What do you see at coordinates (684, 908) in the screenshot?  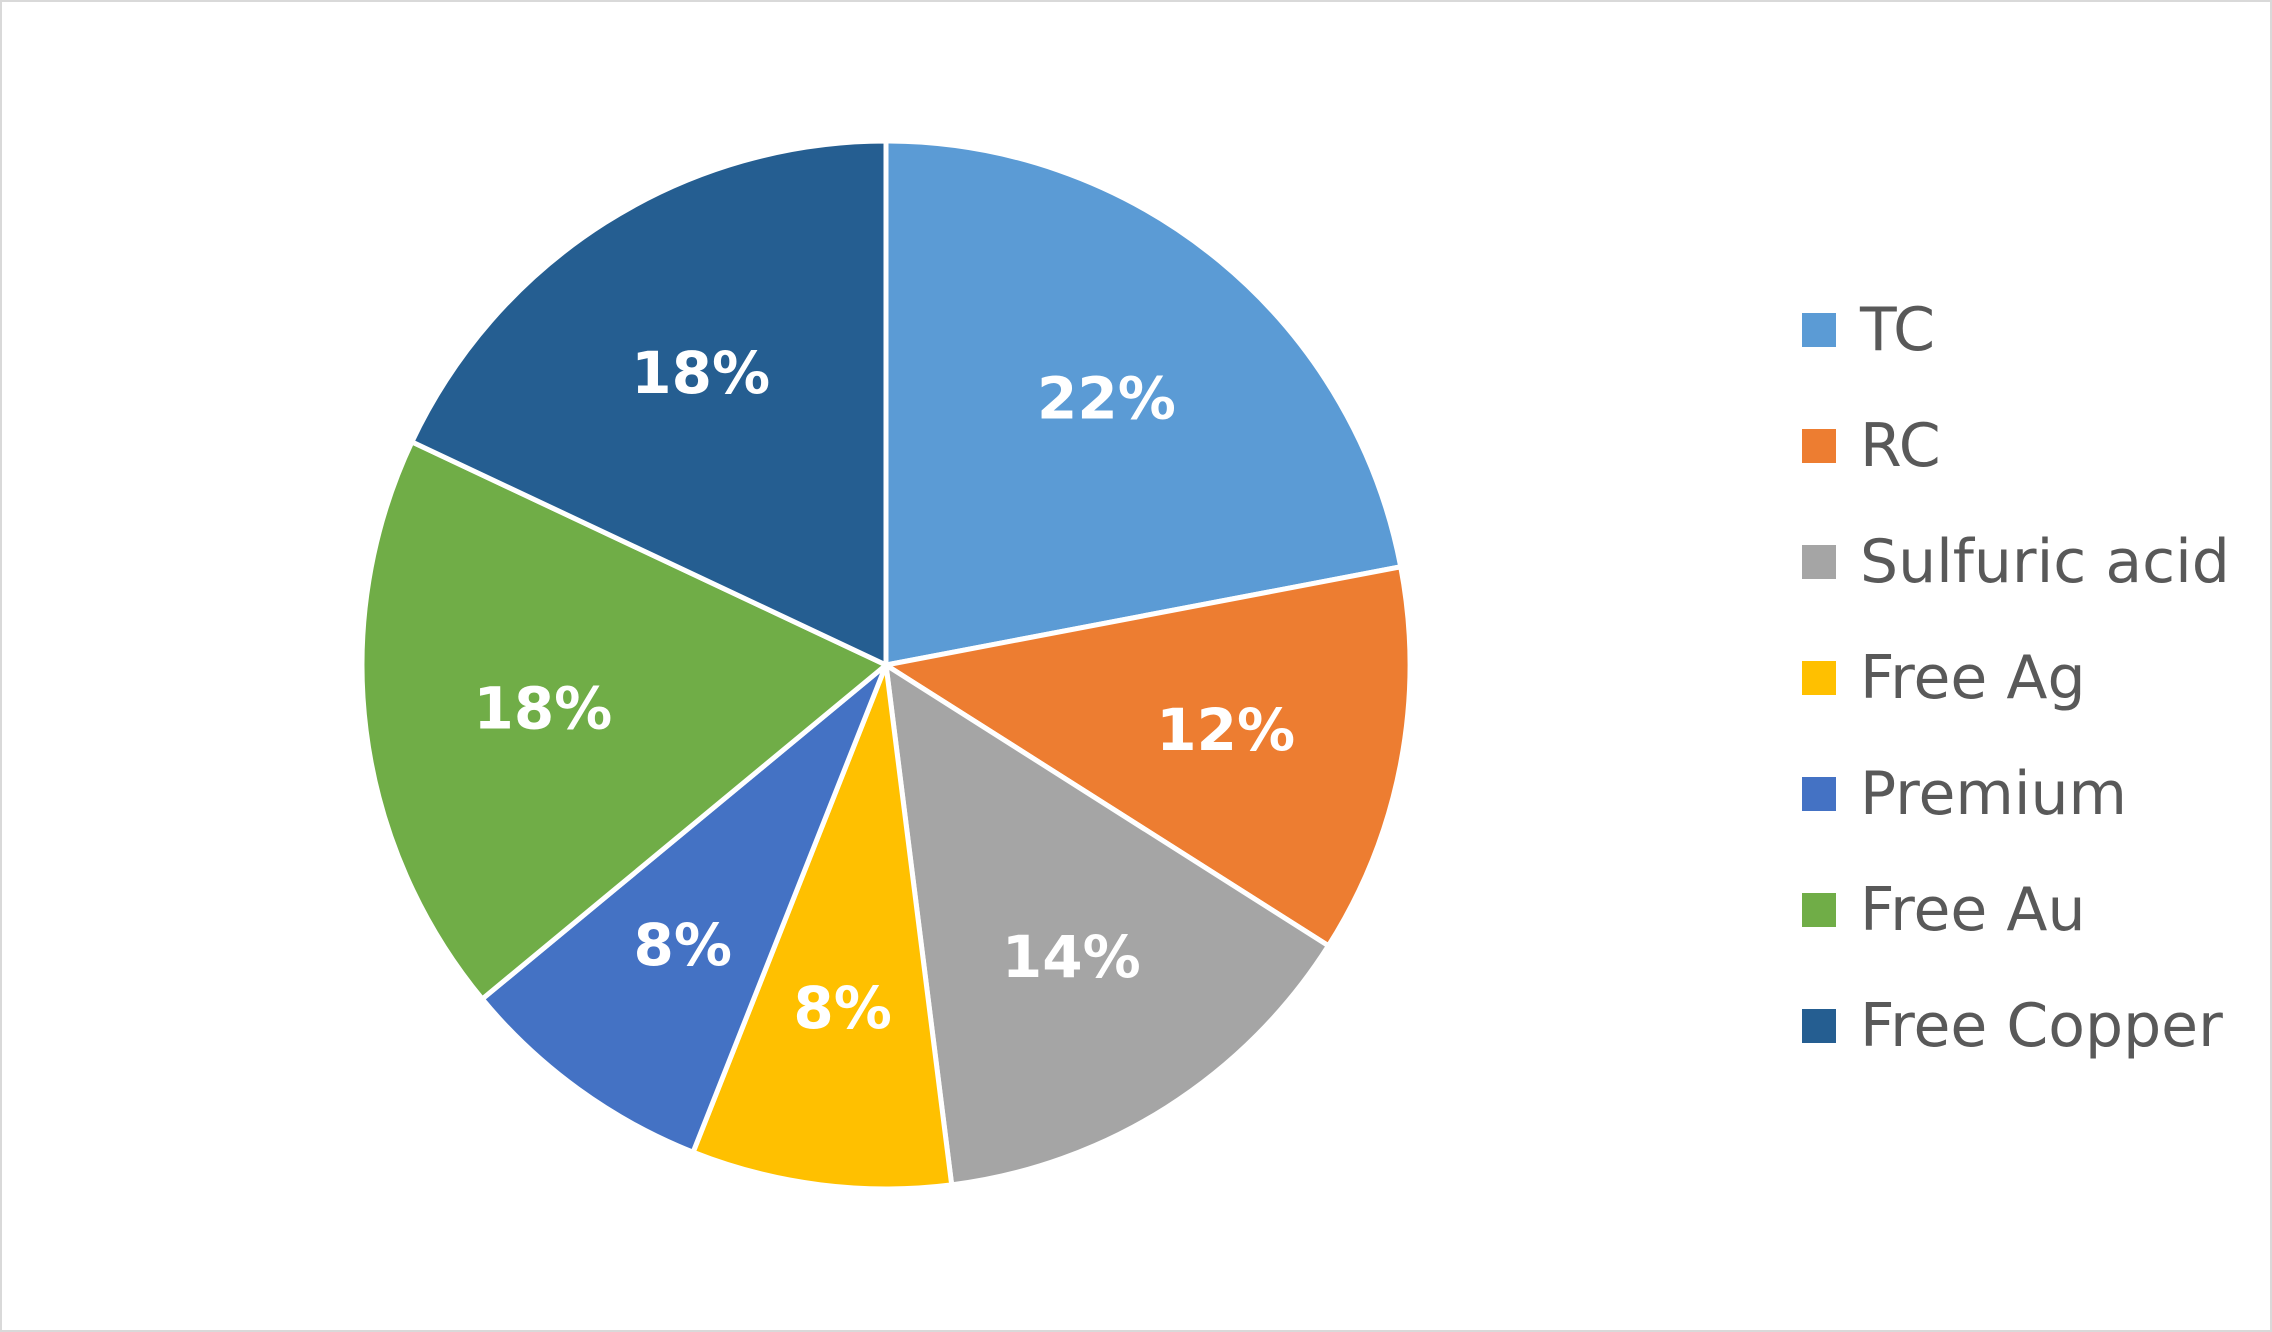 I see `pie-slice-premium` at bounding box center [684, 908].